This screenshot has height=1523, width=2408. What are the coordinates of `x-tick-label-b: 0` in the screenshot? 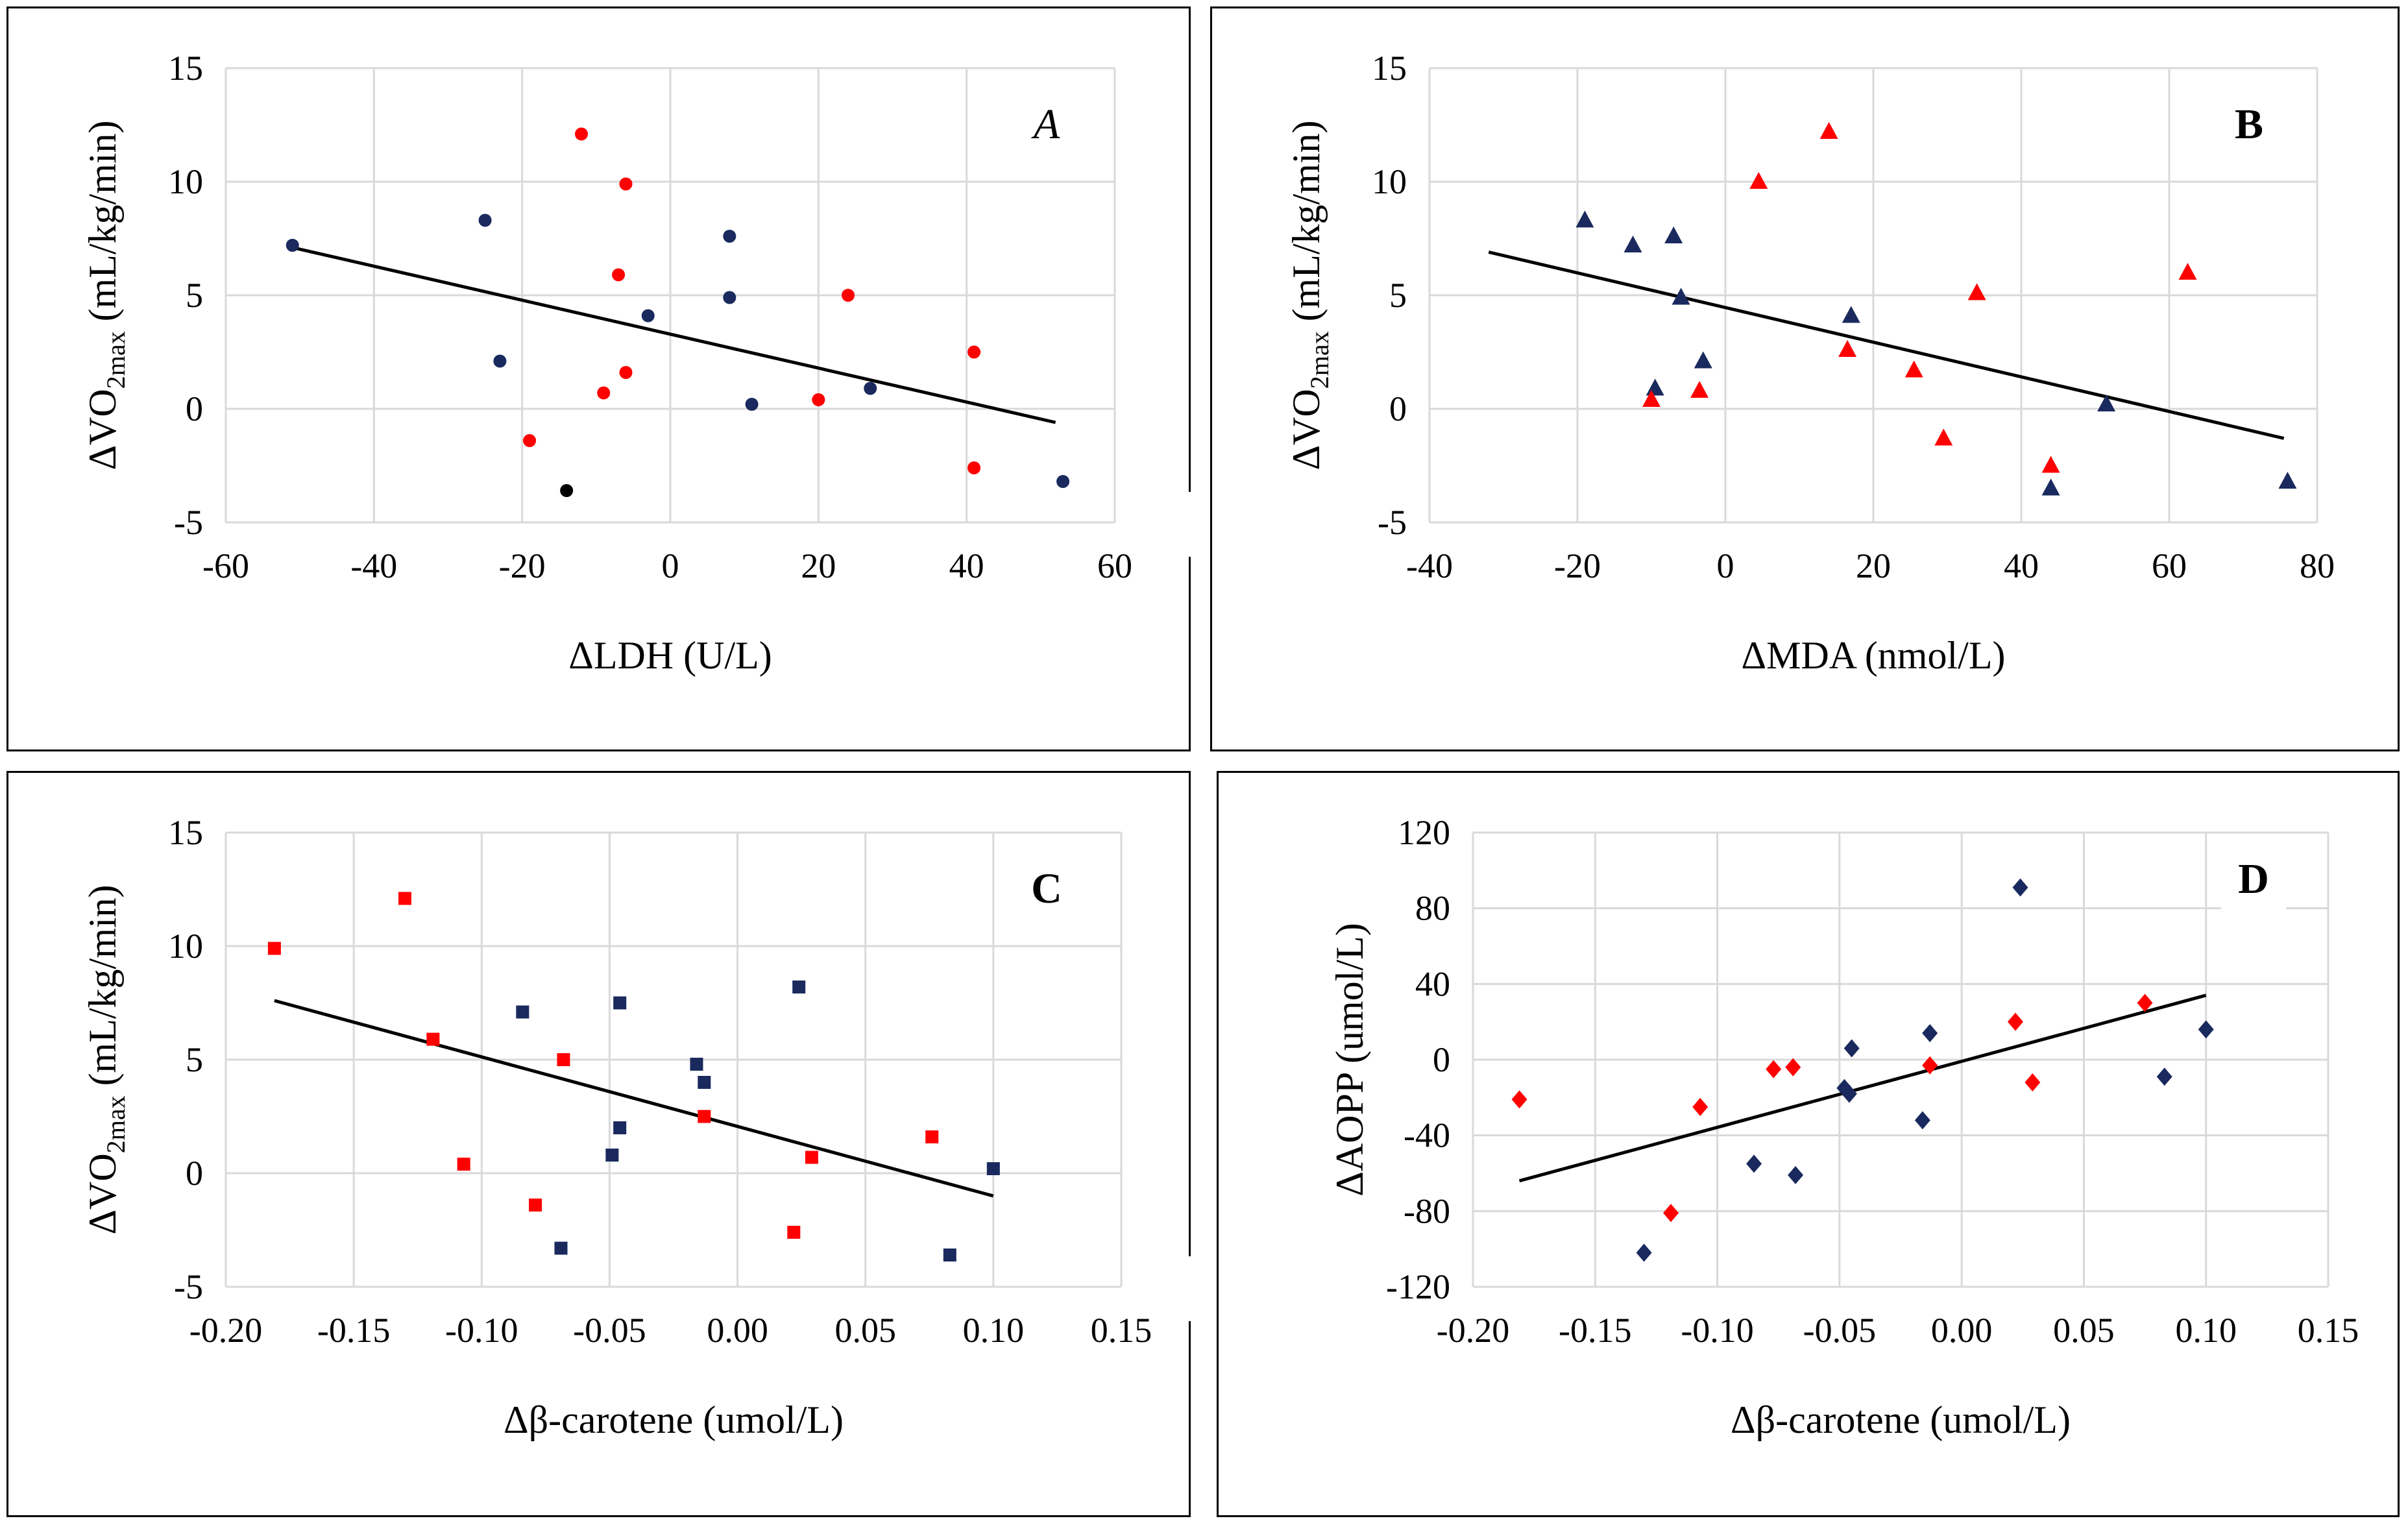 It's located at (1725, 565).